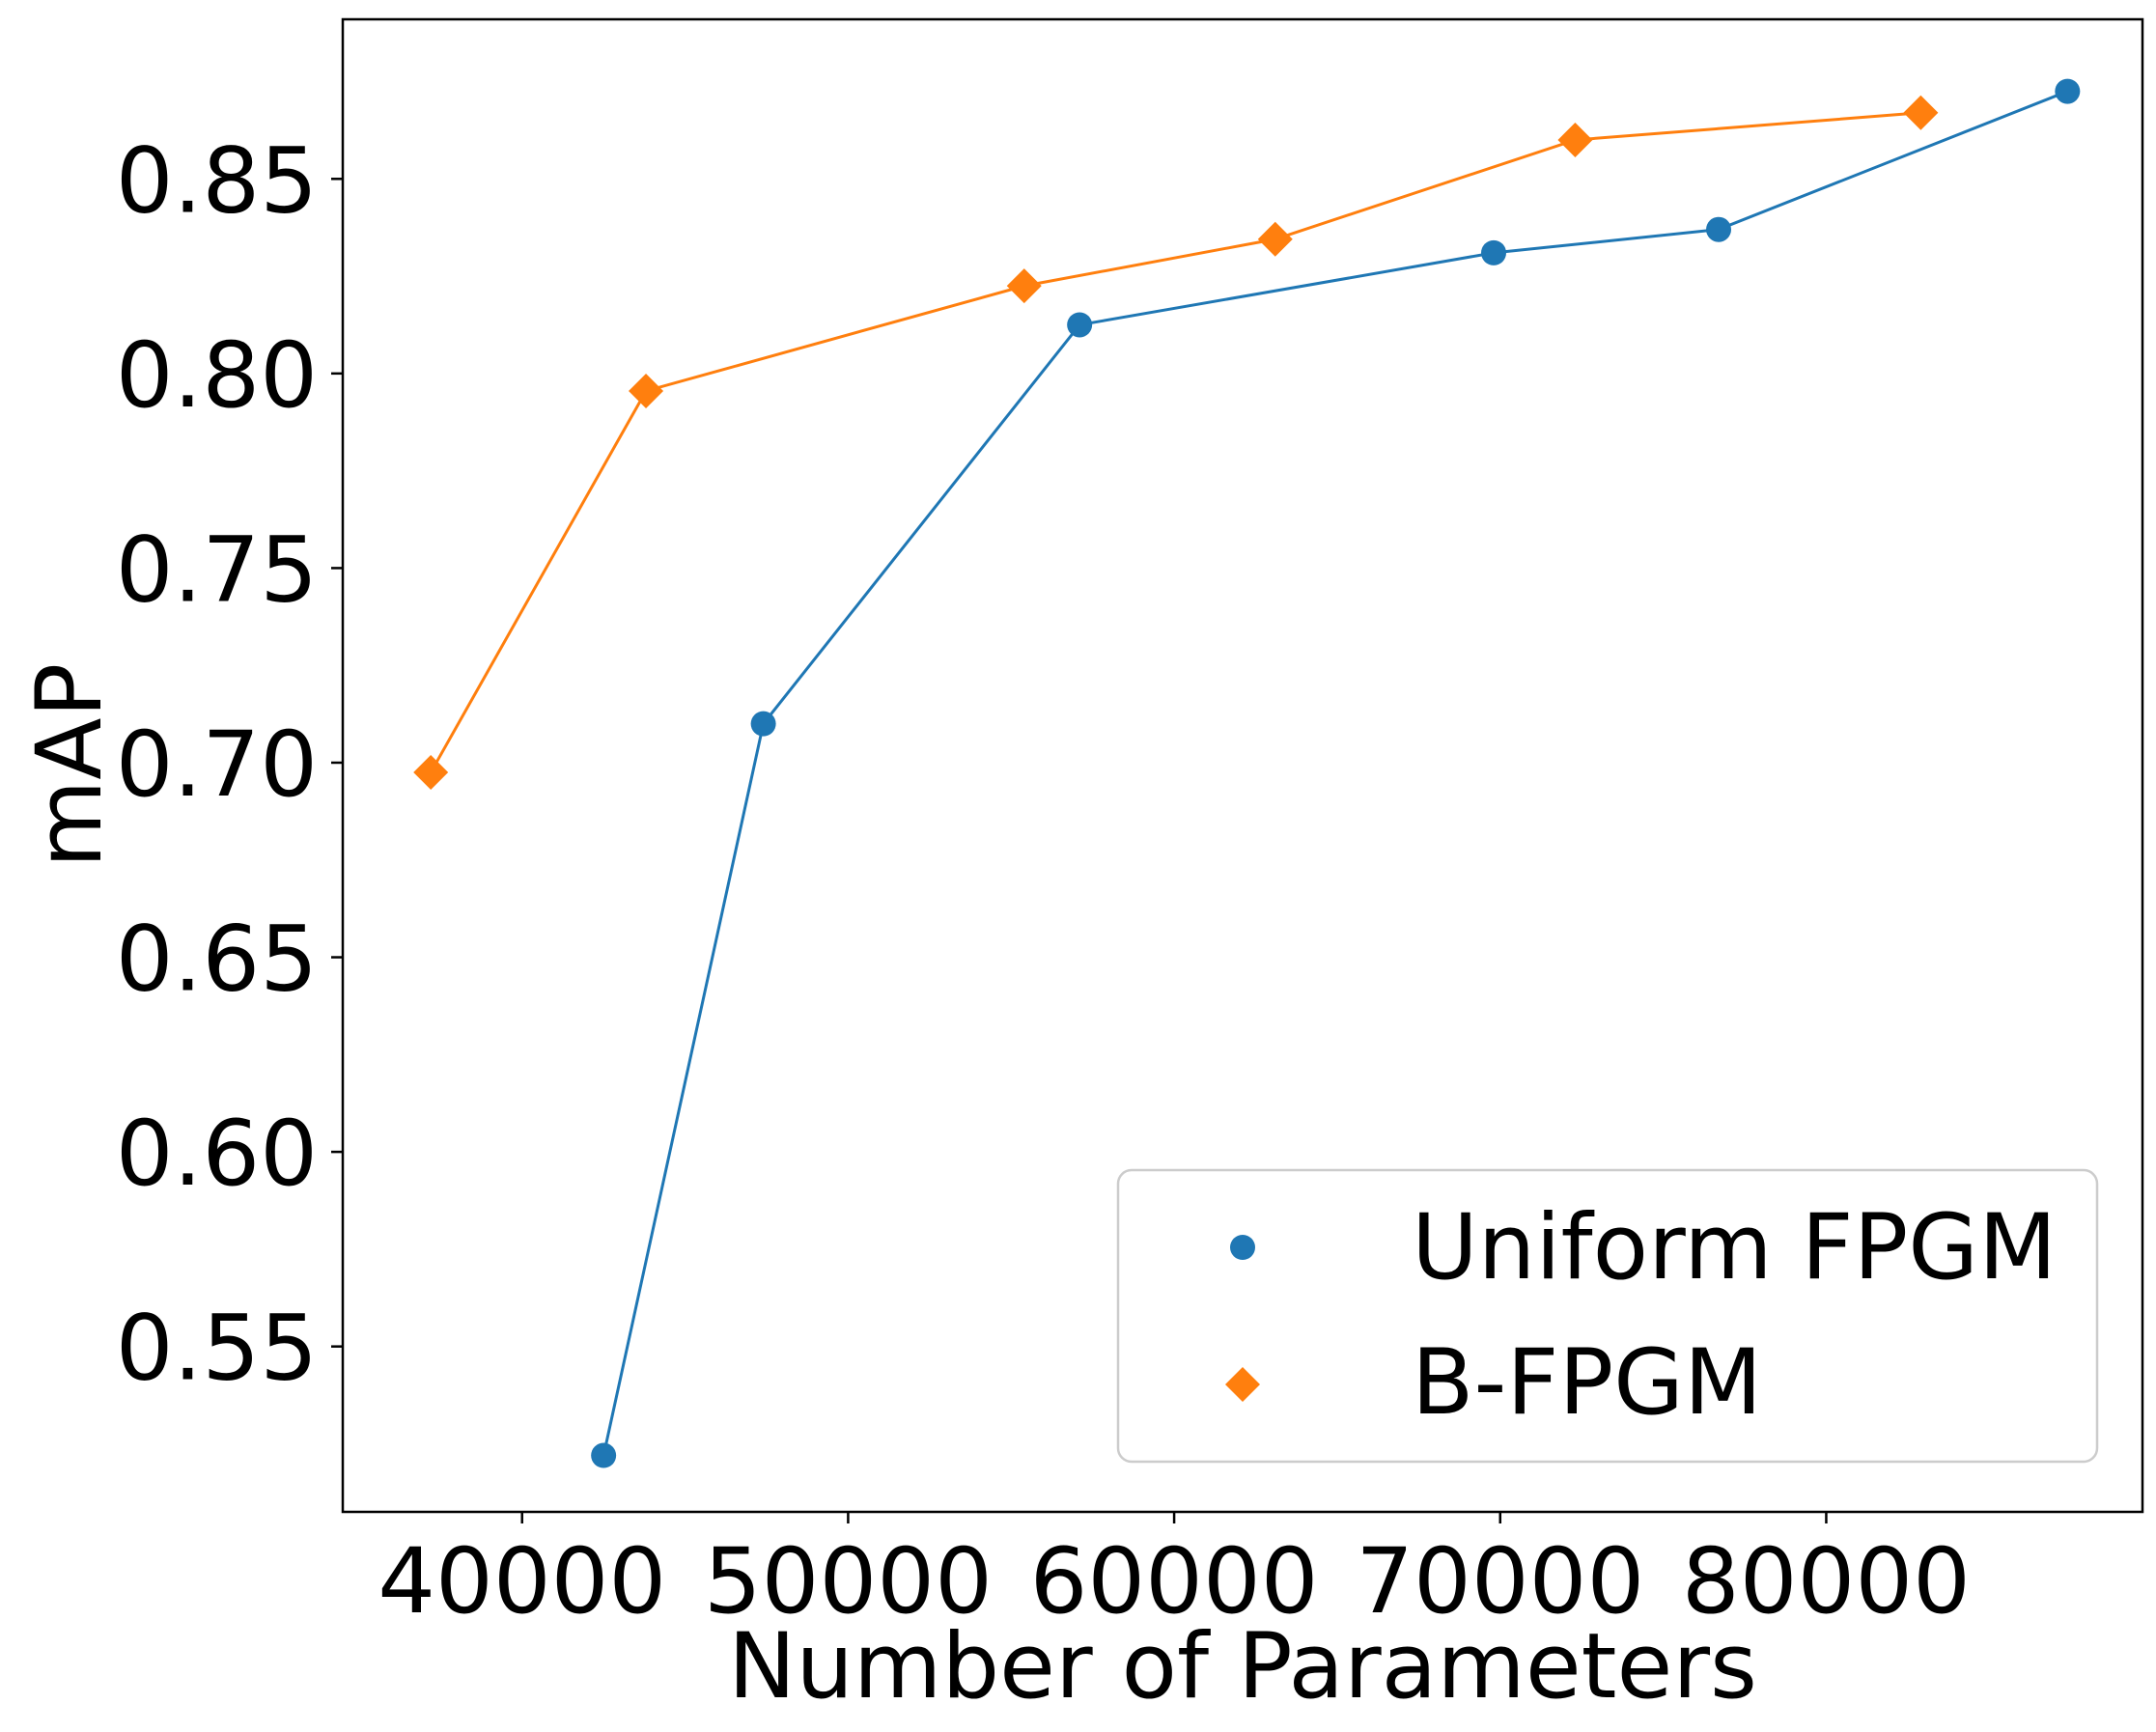  Describe the element at coordinates (1243, 1247) in the screenshot. I see `legend-marker-uniform-fpgm` at that location.